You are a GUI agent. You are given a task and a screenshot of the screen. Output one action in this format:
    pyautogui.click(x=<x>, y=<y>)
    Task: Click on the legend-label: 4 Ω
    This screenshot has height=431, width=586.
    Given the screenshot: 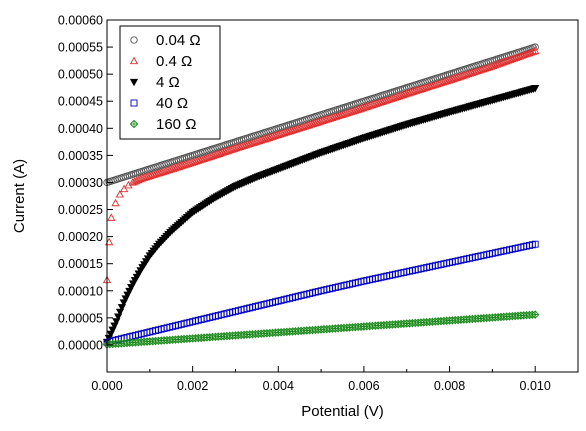 What is the action you would take?
    pyautogui.click(x=168, y=82)
    